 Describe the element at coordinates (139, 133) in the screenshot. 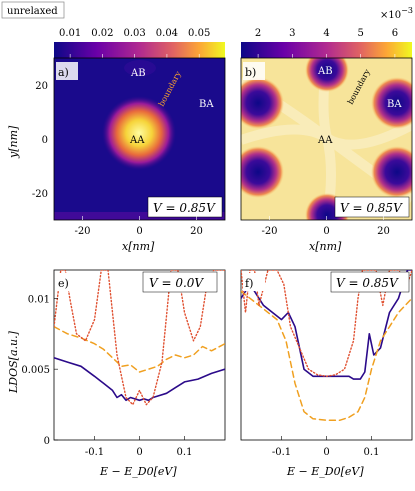

I see `panel-a-aa-spot` at that location.